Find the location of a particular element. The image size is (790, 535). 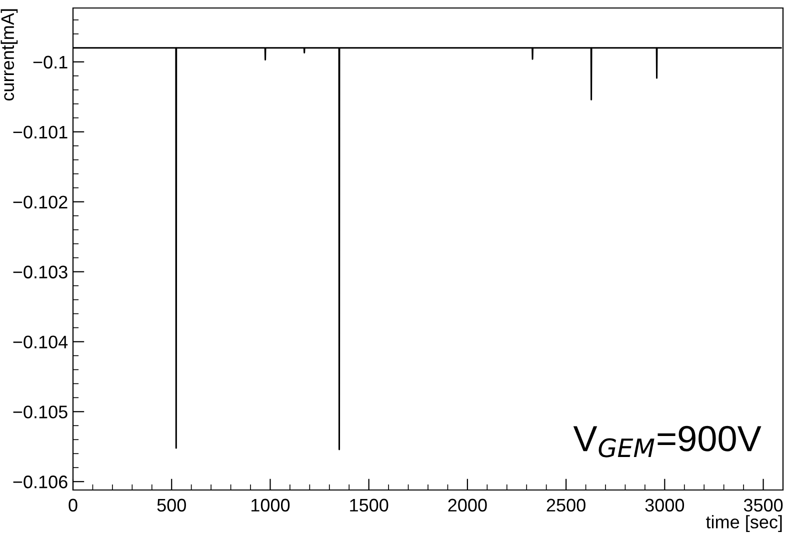

y-tick-label: −0.105 is located at coordinates (40, 412).